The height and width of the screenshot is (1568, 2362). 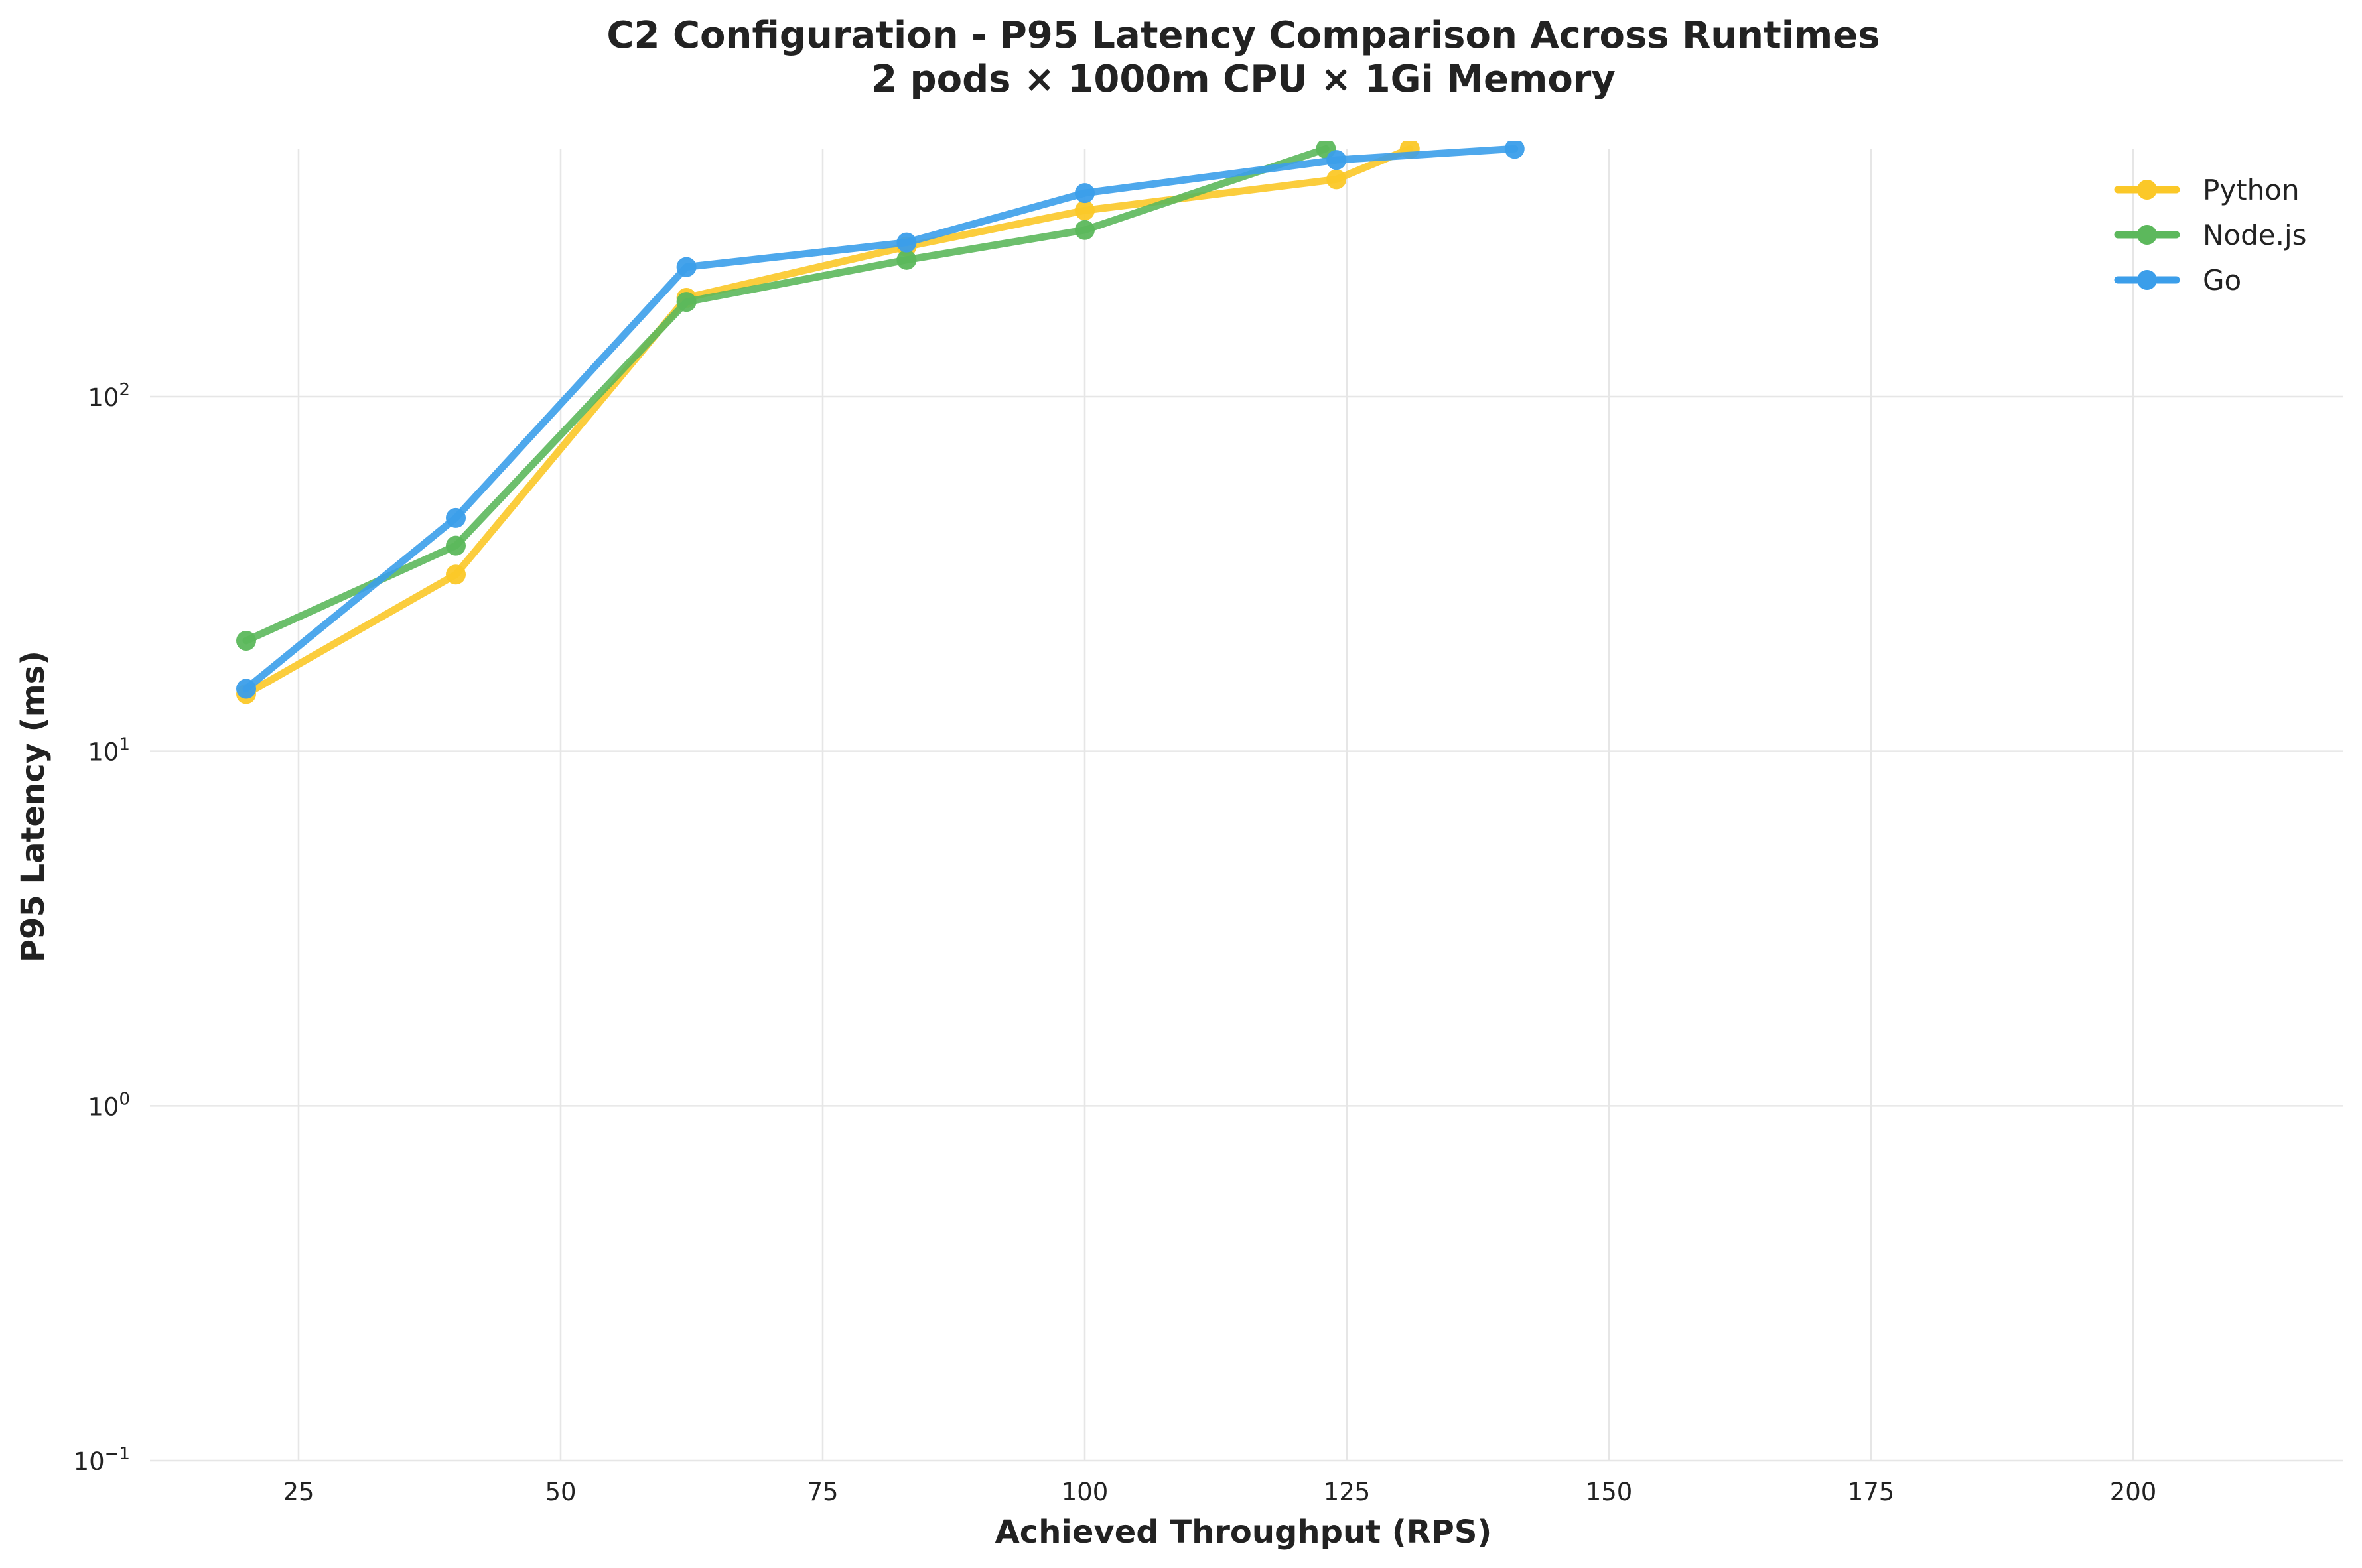 I want to click on x-tick-label: 50, so click(x=560, y=1492).